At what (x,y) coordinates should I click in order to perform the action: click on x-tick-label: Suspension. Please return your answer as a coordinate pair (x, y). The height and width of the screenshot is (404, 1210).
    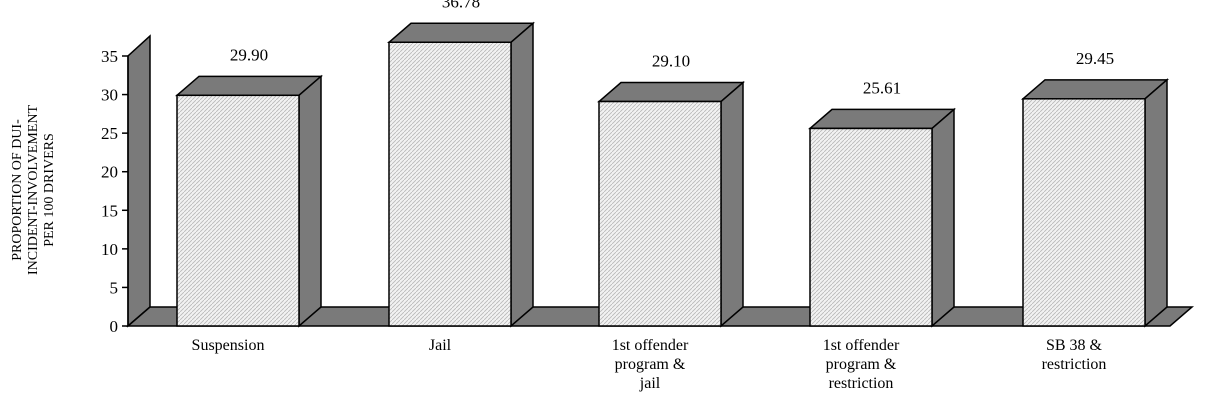
    Looking at the image, I should click on (228, 345).